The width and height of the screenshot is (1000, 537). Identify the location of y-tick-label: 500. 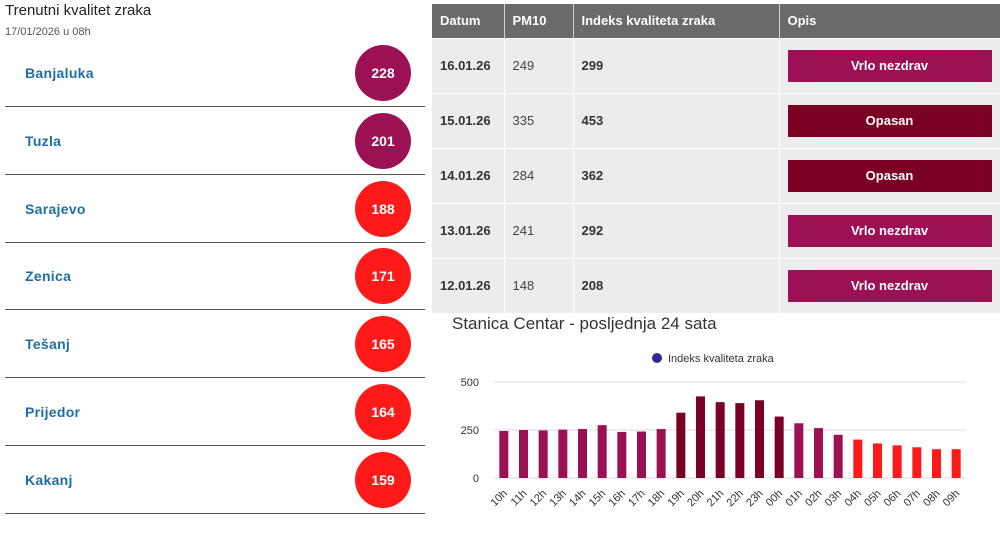
(470, 383).